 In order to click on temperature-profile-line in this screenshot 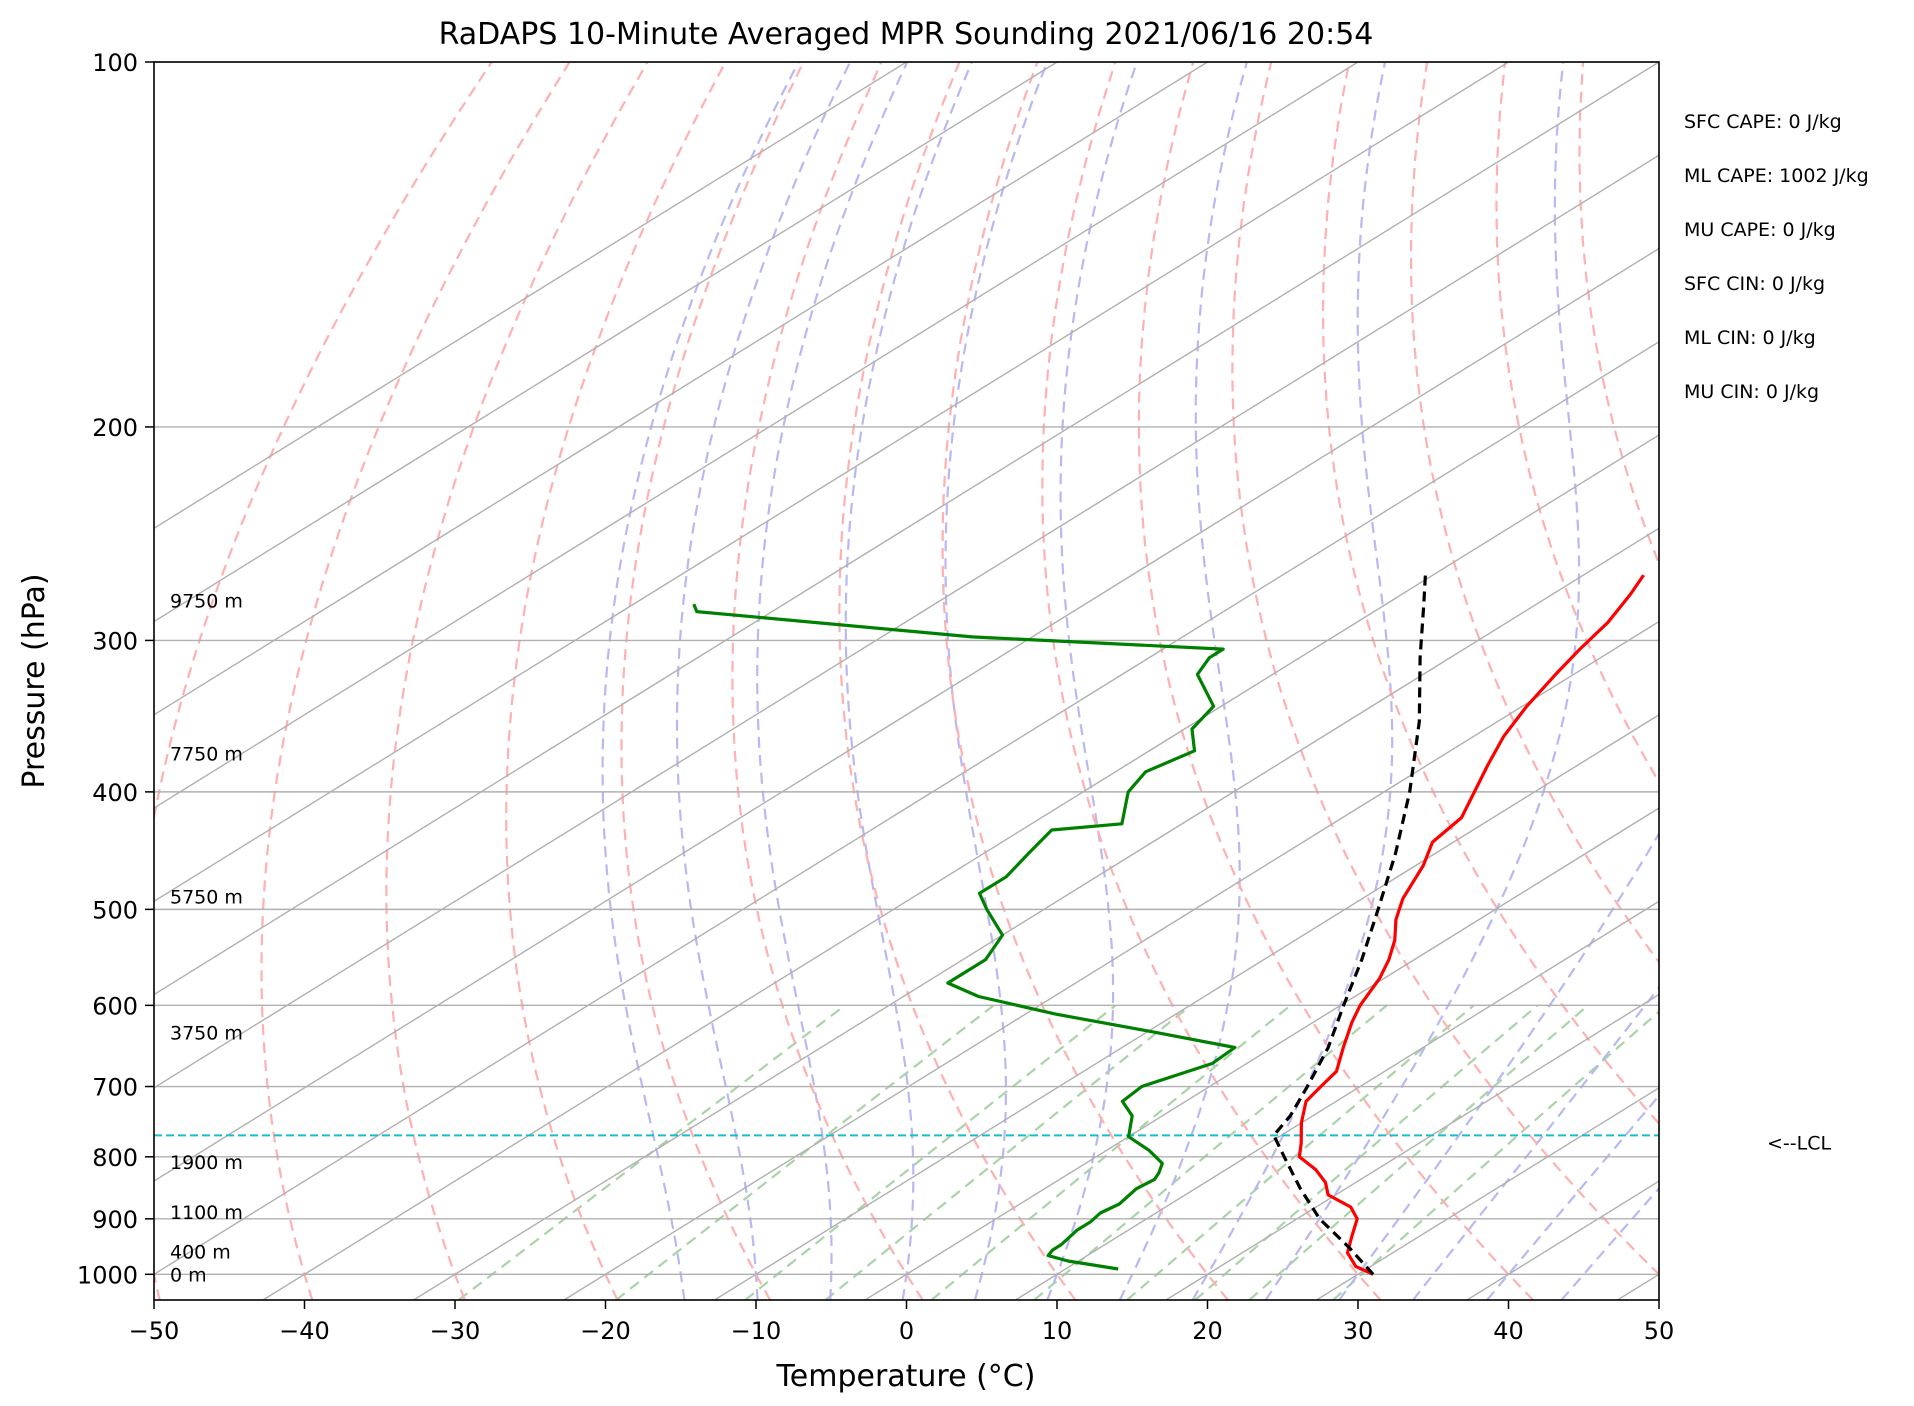, I will do `click(1471, 925)`.